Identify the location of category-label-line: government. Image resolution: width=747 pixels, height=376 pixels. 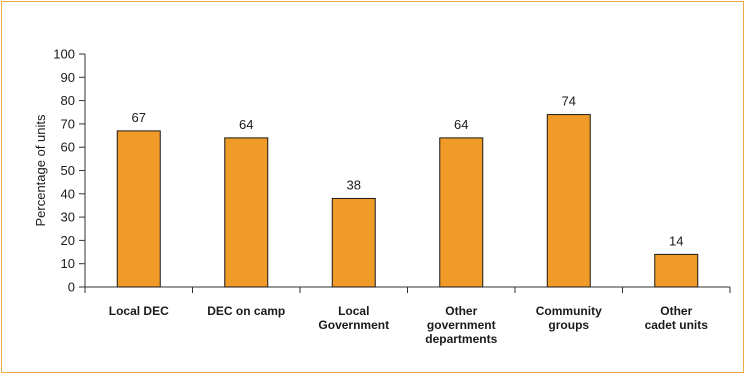
(461, 325).